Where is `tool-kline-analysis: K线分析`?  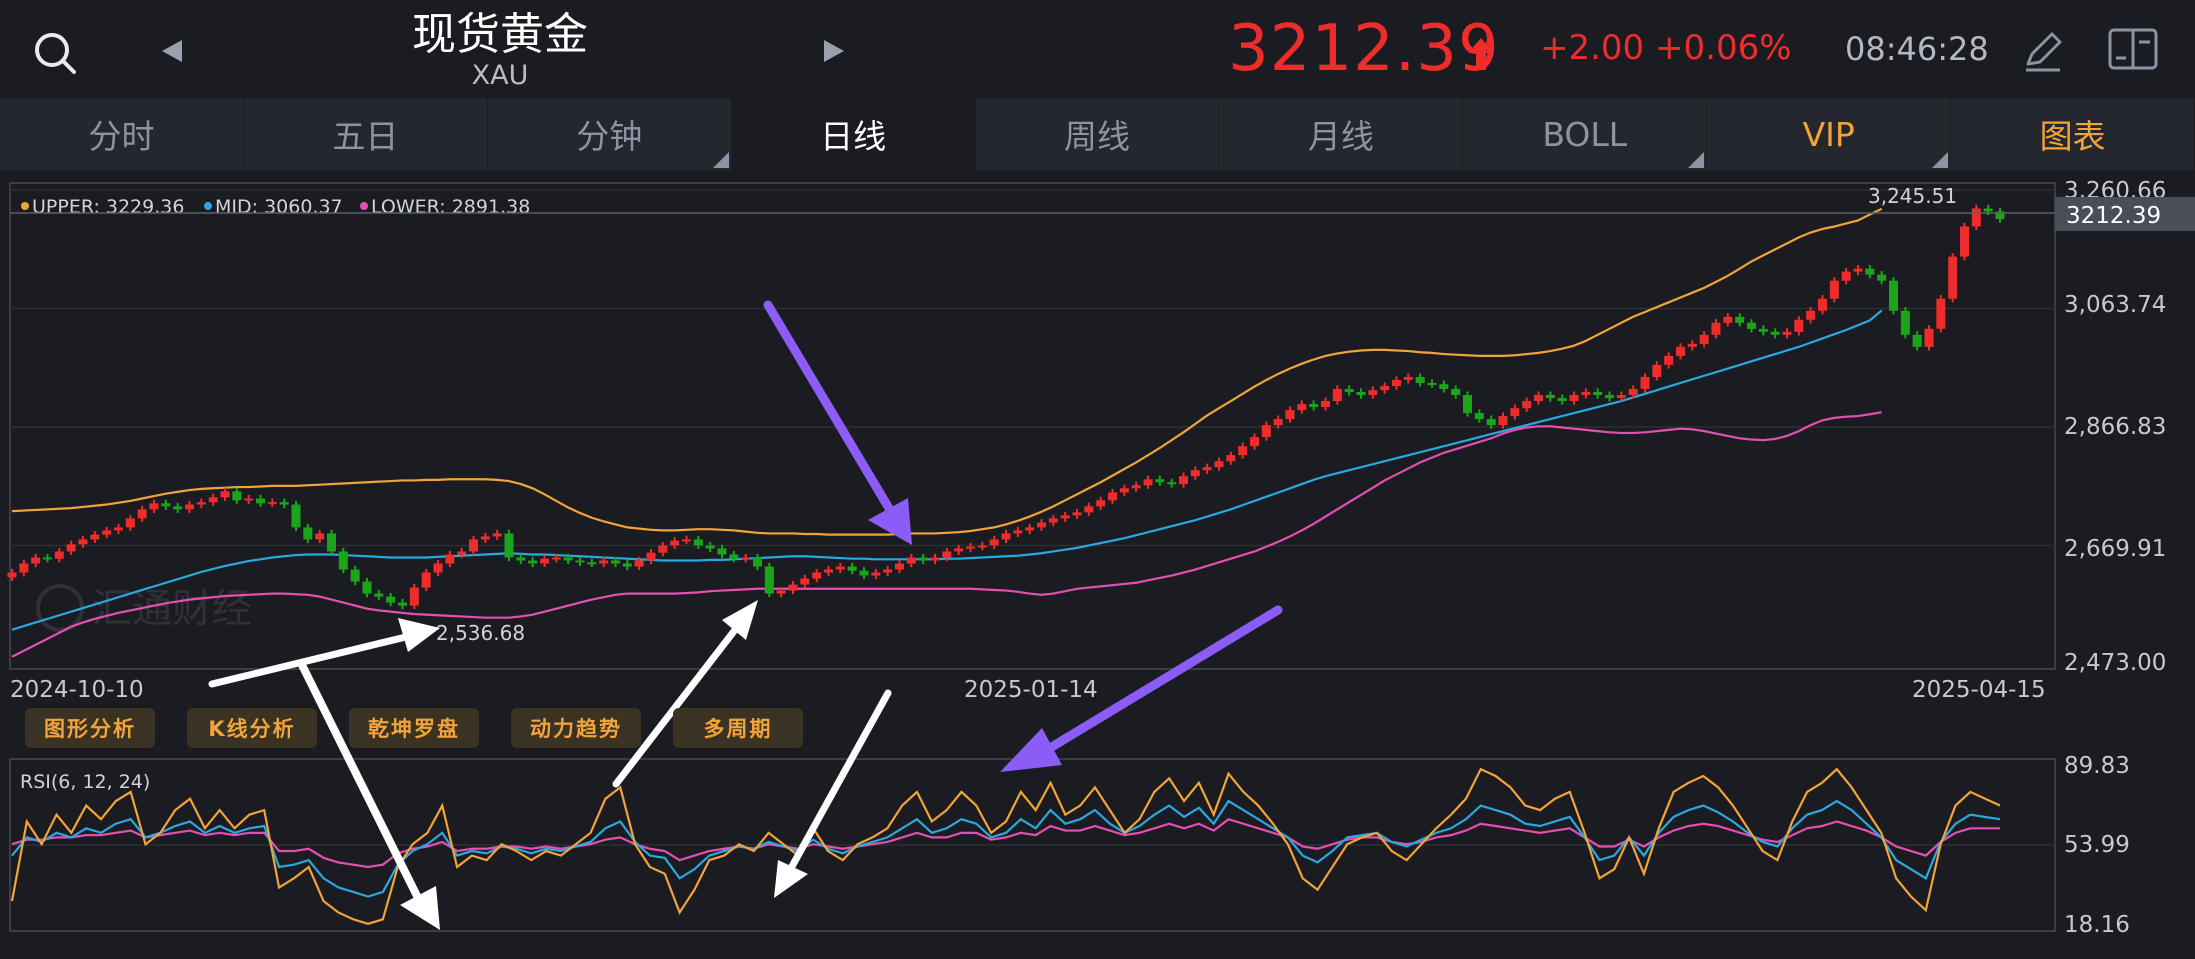 tool-kline-analysis: K线分析 is located at coordinates (252, 728).